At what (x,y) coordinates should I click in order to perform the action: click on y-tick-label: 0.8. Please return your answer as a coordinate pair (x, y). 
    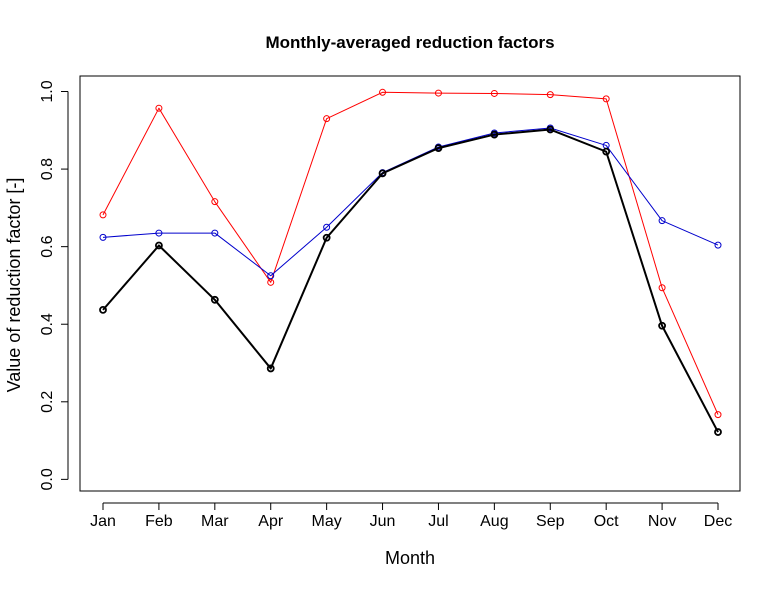
    Looking at the image, I should click on (47, 169).